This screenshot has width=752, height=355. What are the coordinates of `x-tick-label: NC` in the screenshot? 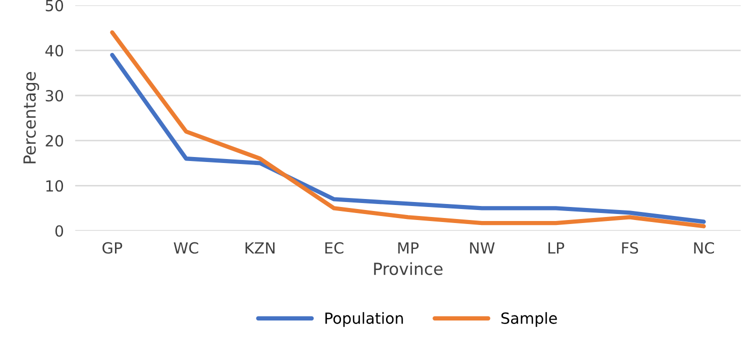 It's located at (704, 248).